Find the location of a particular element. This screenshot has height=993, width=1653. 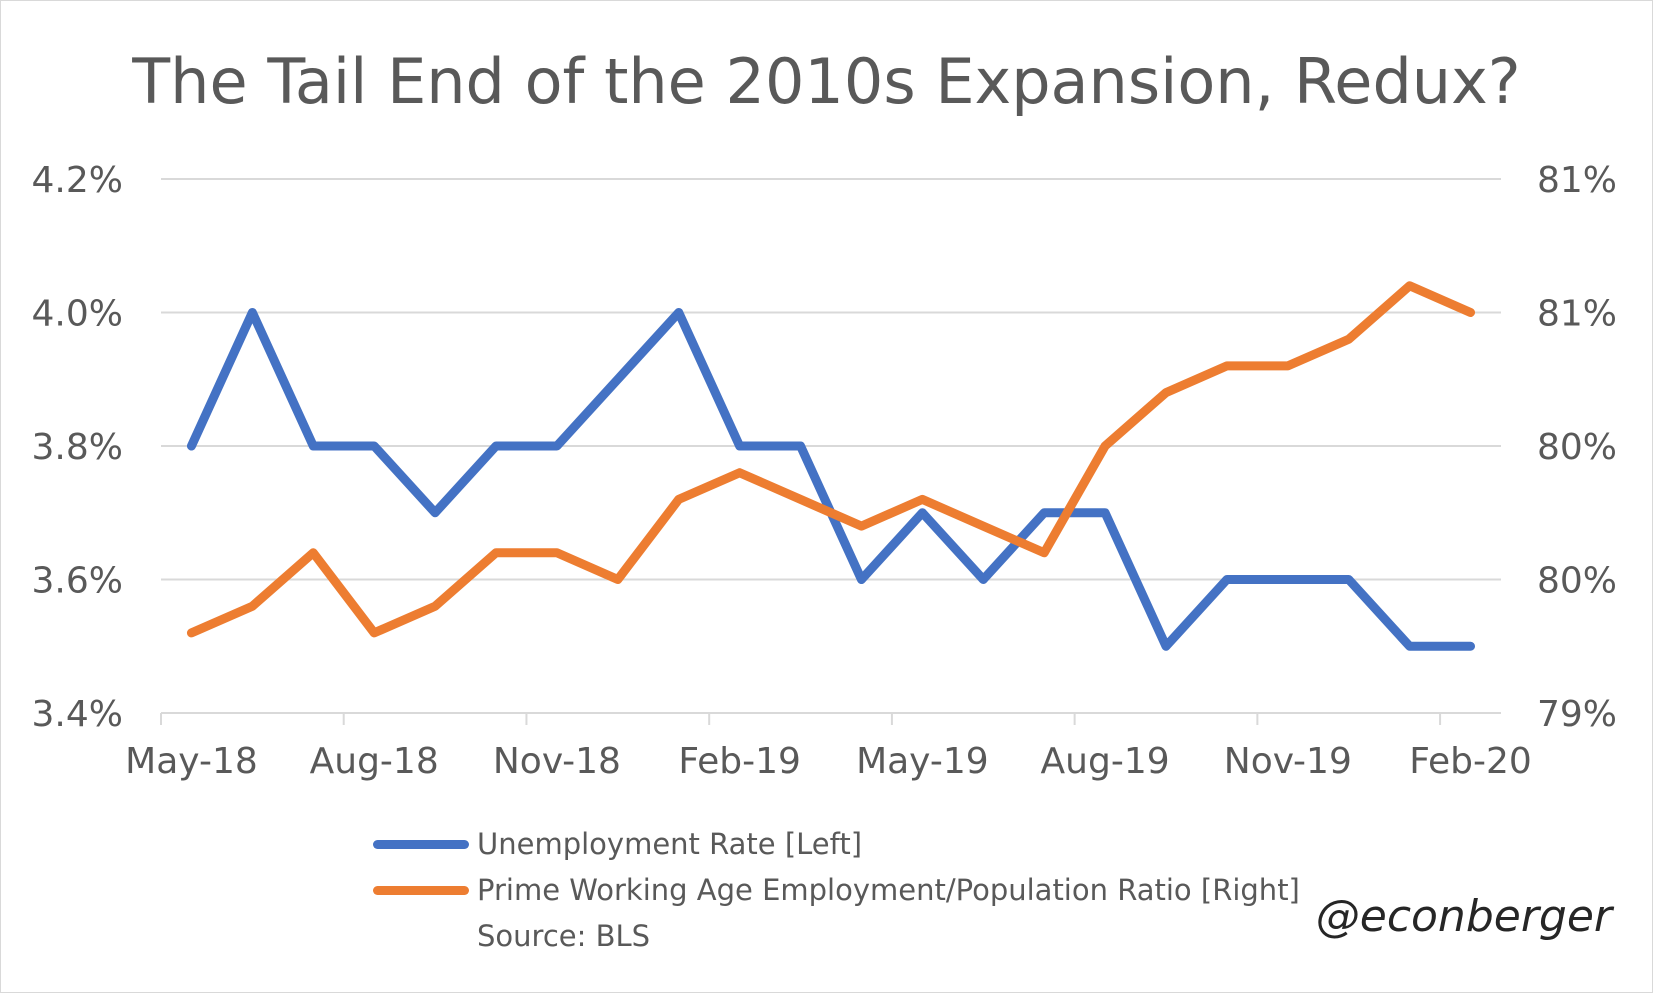

legend-label-unemployment: Unemployment Rate [Left] is located at coordinates (670, 844).